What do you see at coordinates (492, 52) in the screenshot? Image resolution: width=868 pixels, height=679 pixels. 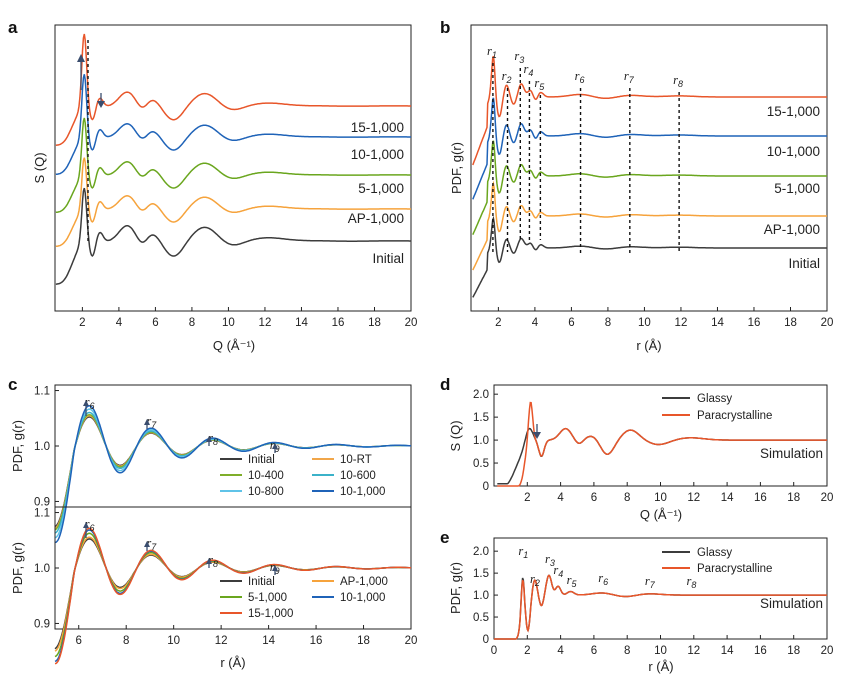 I see `panel-b-peak-r1: r1` at bounding box center [492, 52].